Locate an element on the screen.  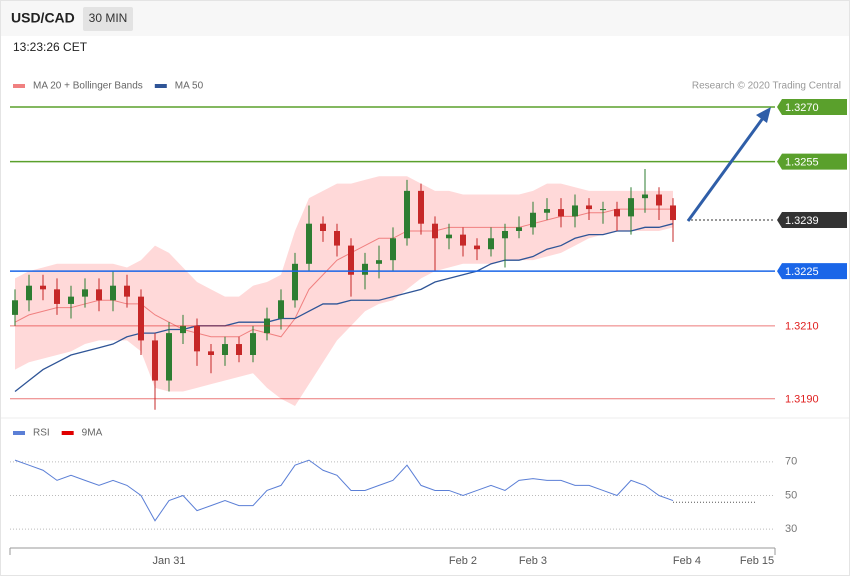
x-tick-label: Feb 4 is located at coordinates (687, 561).